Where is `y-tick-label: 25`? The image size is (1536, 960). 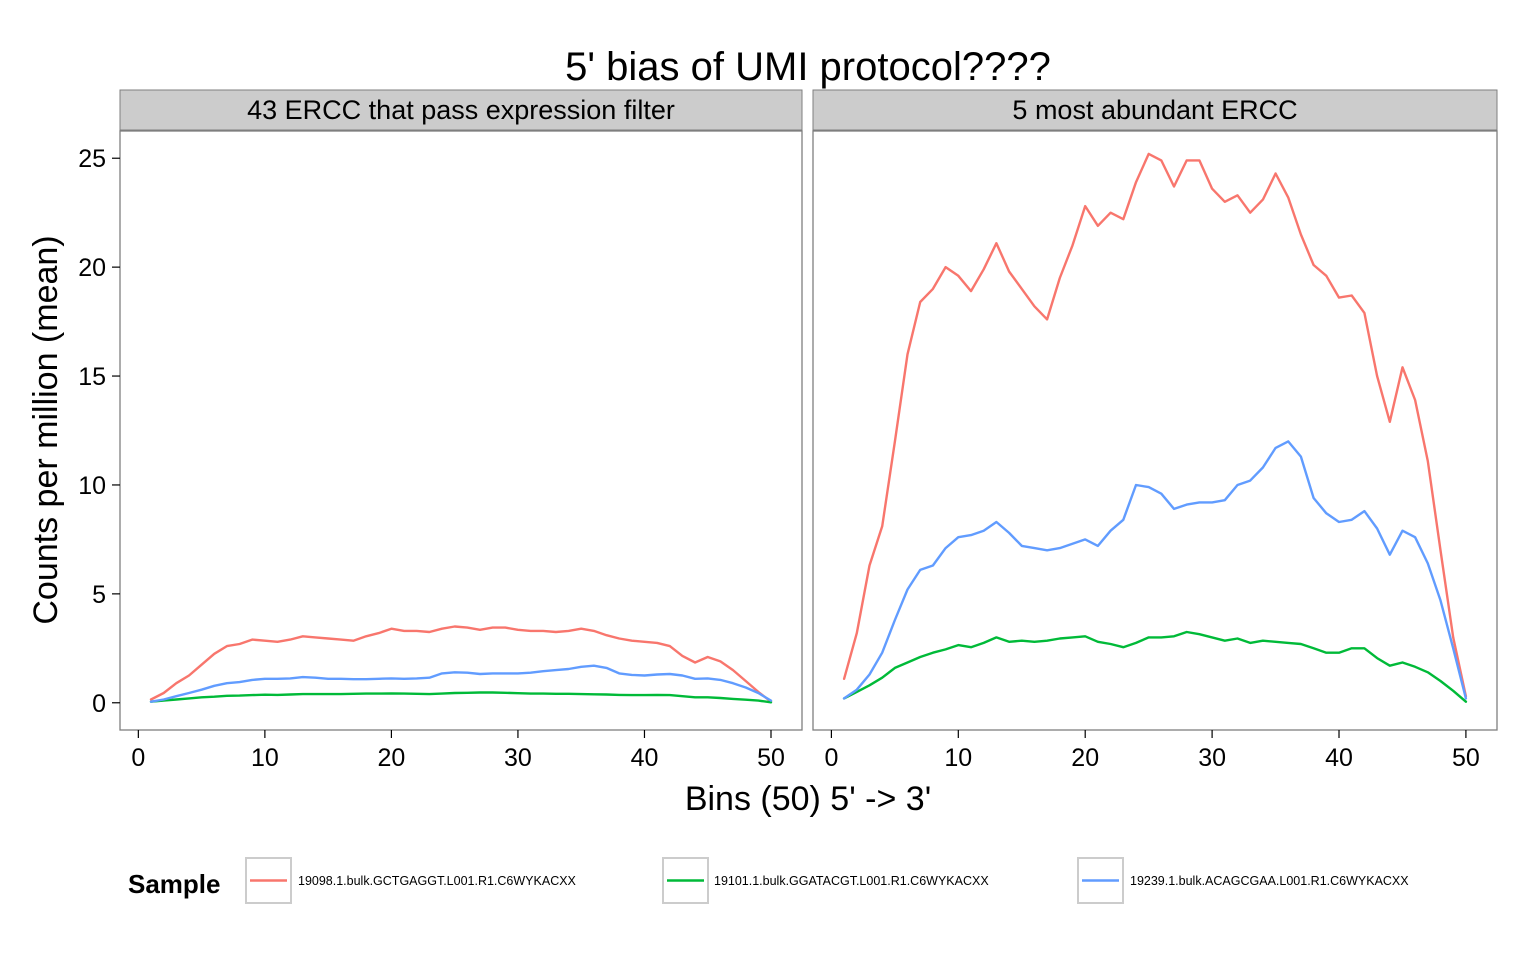
y-tick-label: 25 is located at coordinates (92, 159).